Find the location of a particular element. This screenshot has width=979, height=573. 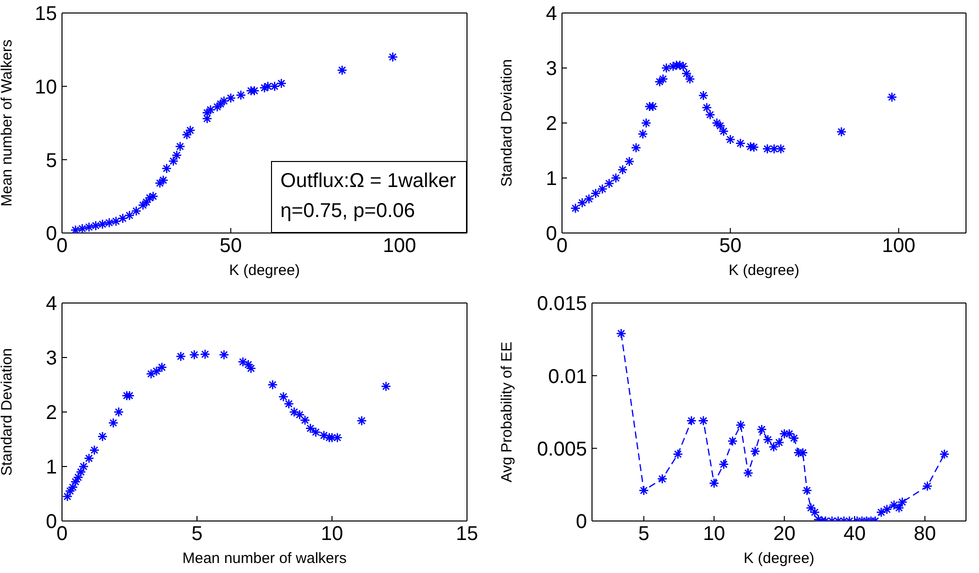

x-tick-label: 80 is located at coordinates (925, 534).